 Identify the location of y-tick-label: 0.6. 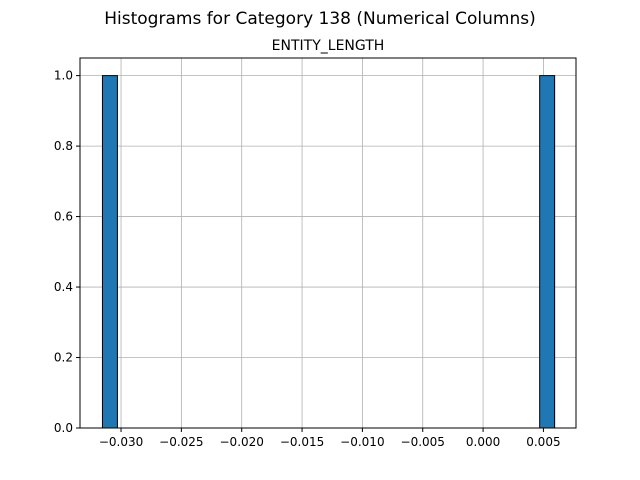
(63, 217).